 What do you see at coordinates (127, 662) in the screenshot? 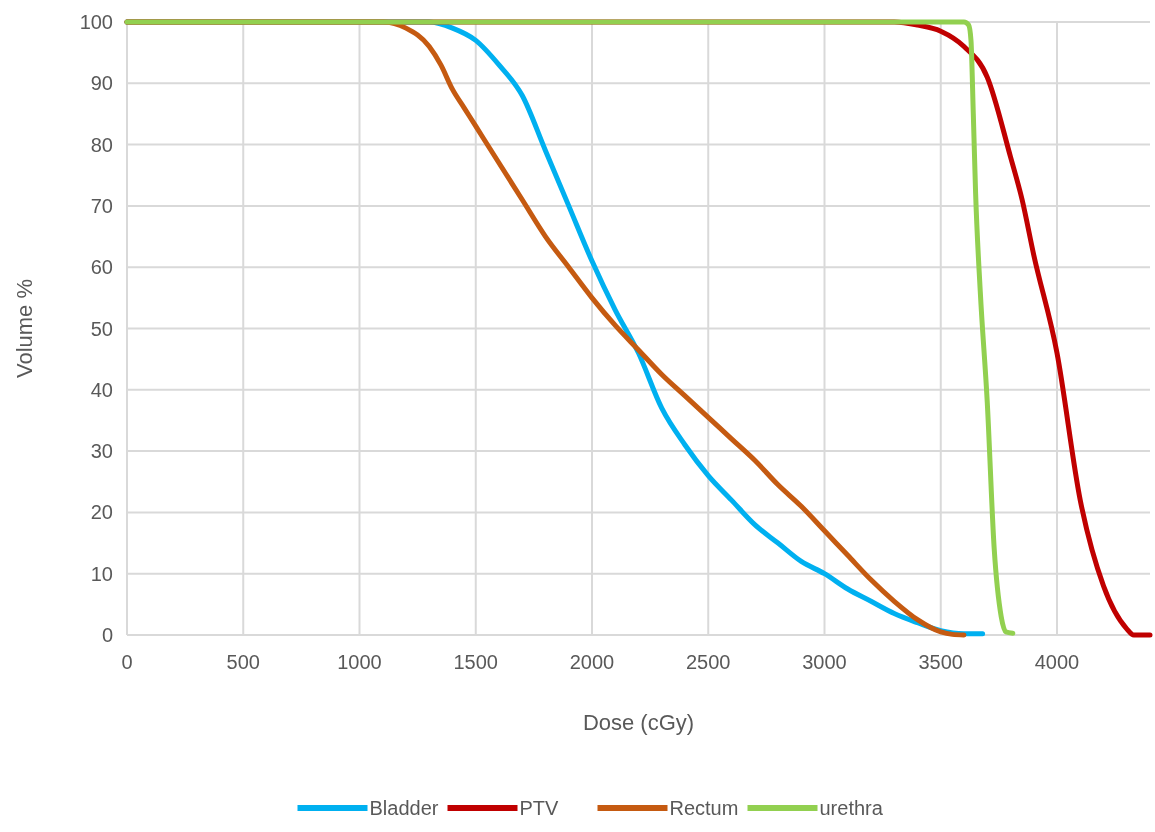
I see `x-tick-label: 0` at bounding box center [127, 662].